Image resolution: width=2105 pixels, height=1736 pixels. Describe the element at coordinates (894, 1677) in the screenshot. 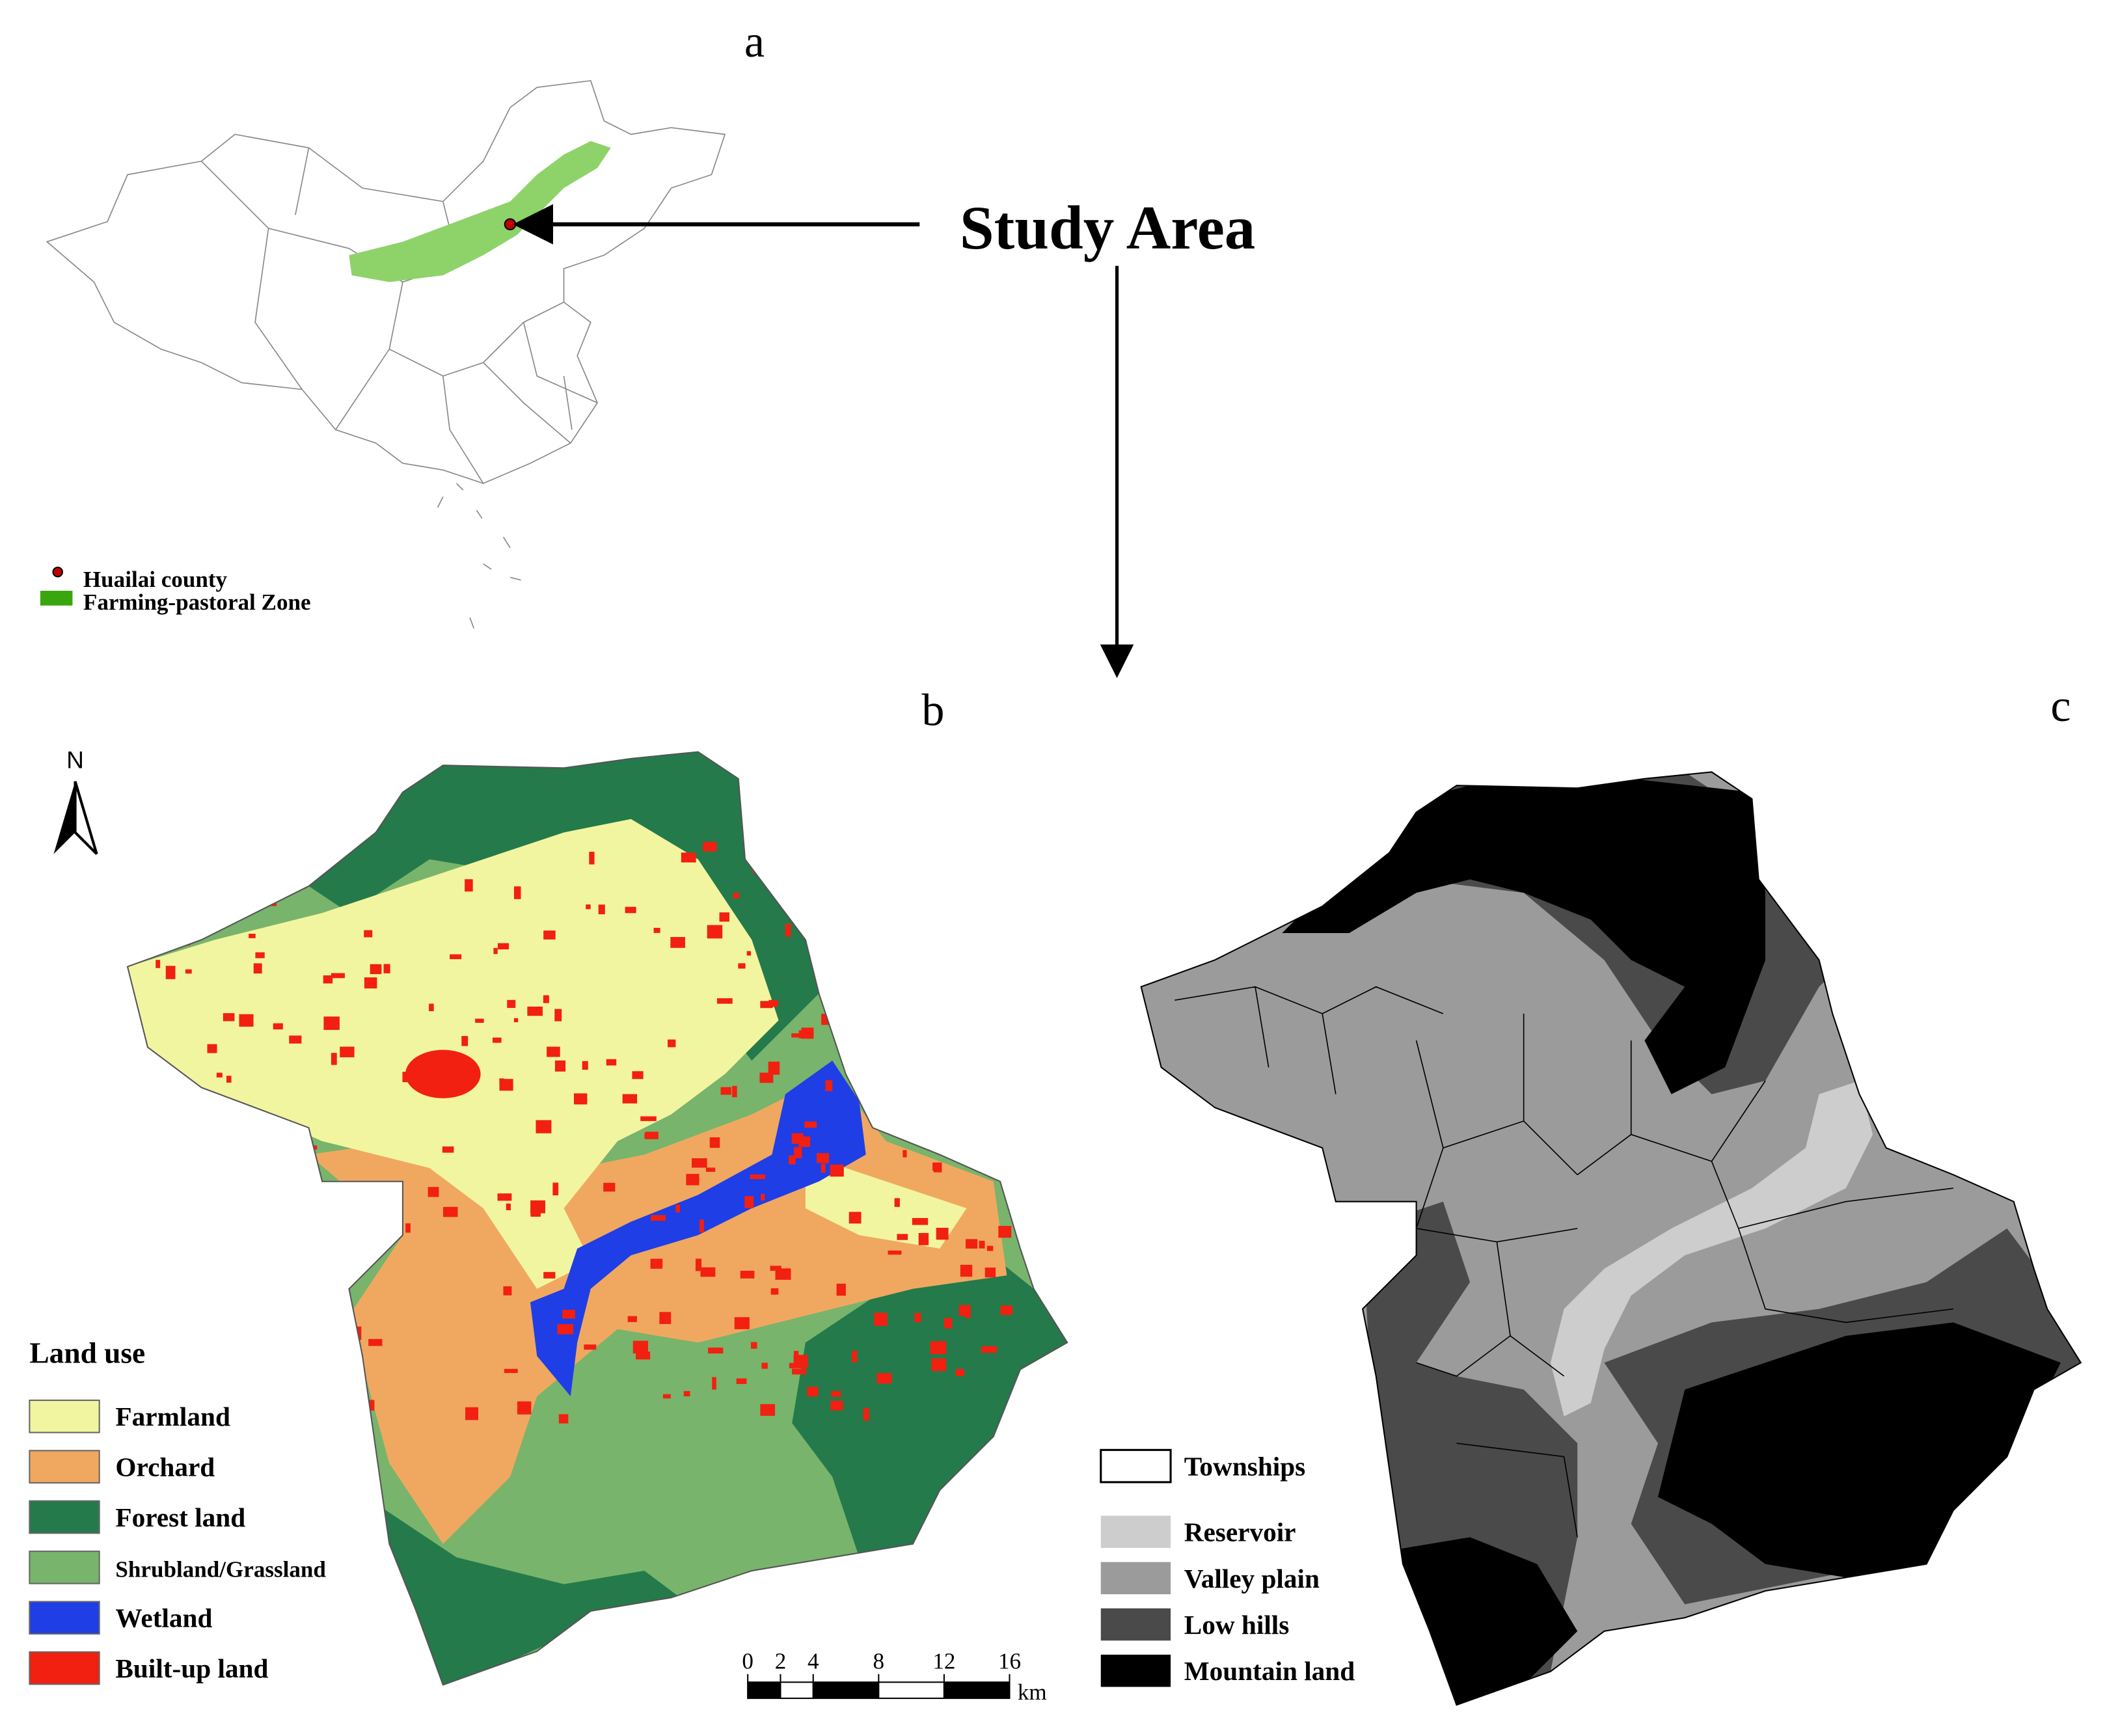

I see `scale-bar: 0 2 4 8 12 16 km` at that location.